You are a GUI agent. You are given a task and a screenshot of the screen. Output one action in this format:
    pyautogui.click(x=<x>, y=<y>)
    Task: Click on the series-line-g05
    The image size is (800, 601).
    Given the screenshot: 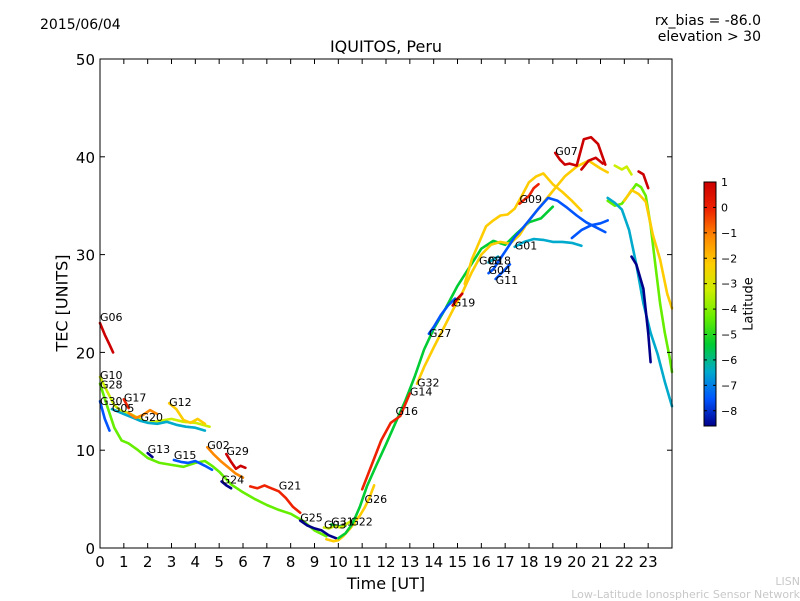 What is the action you would take?
    pyautogui.click(x=158, y=419)
    